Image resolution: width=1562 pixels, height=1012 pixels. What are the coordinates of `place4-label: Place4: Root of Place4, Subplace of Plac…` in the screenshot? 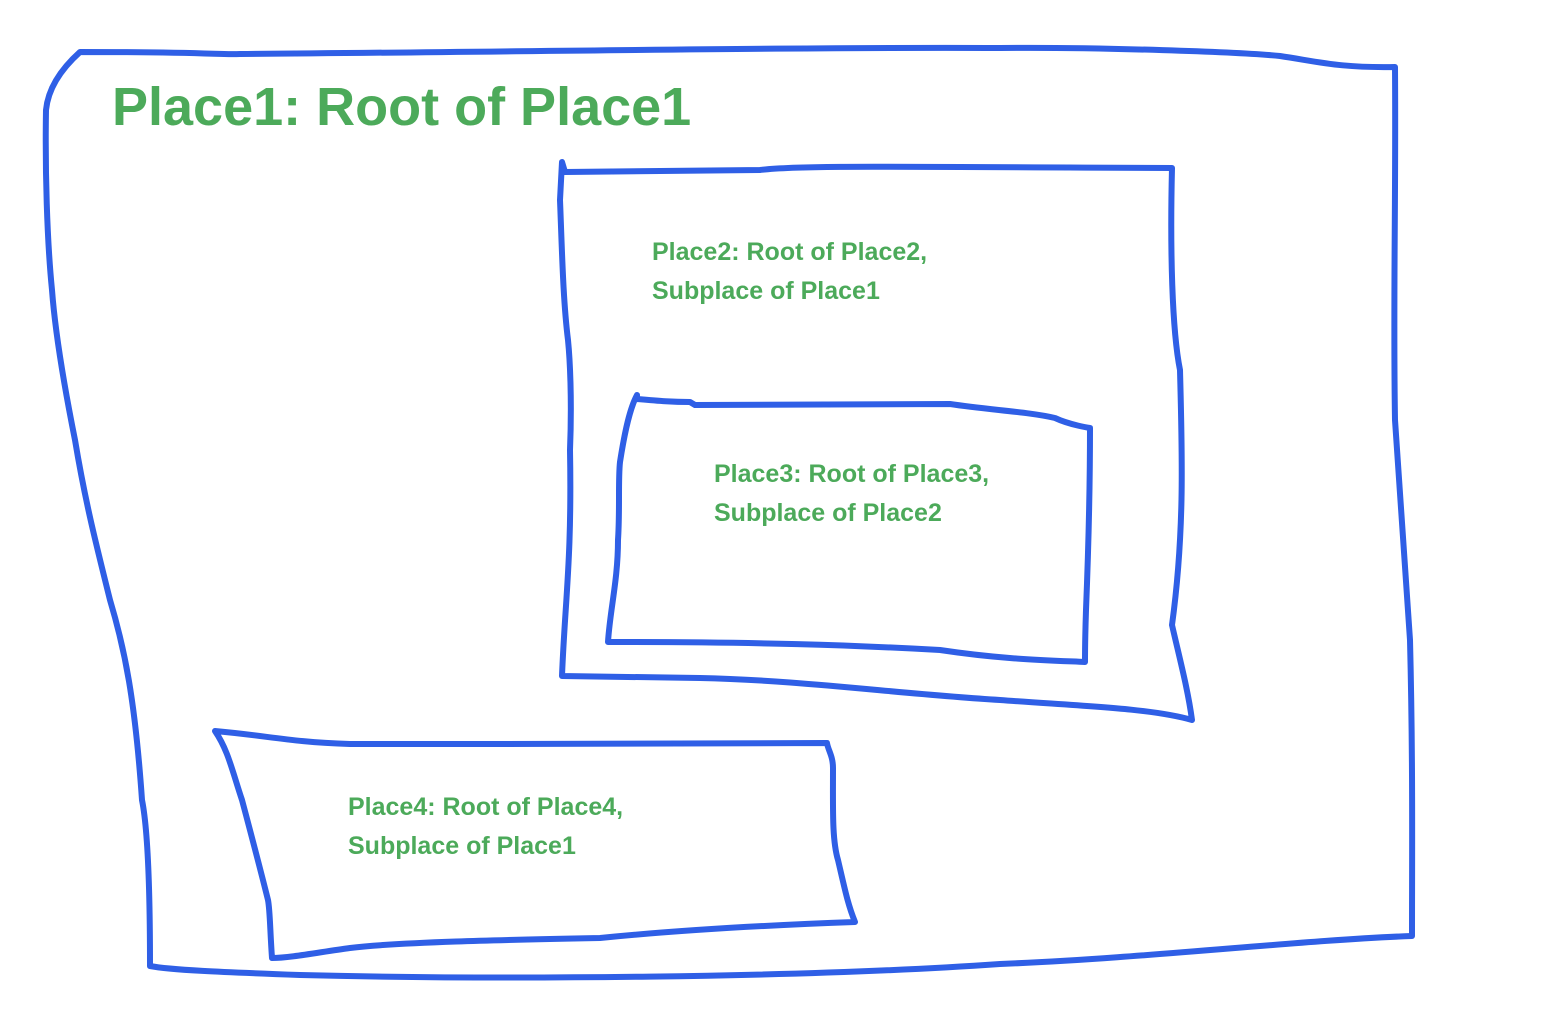 It's located at (485, 827).